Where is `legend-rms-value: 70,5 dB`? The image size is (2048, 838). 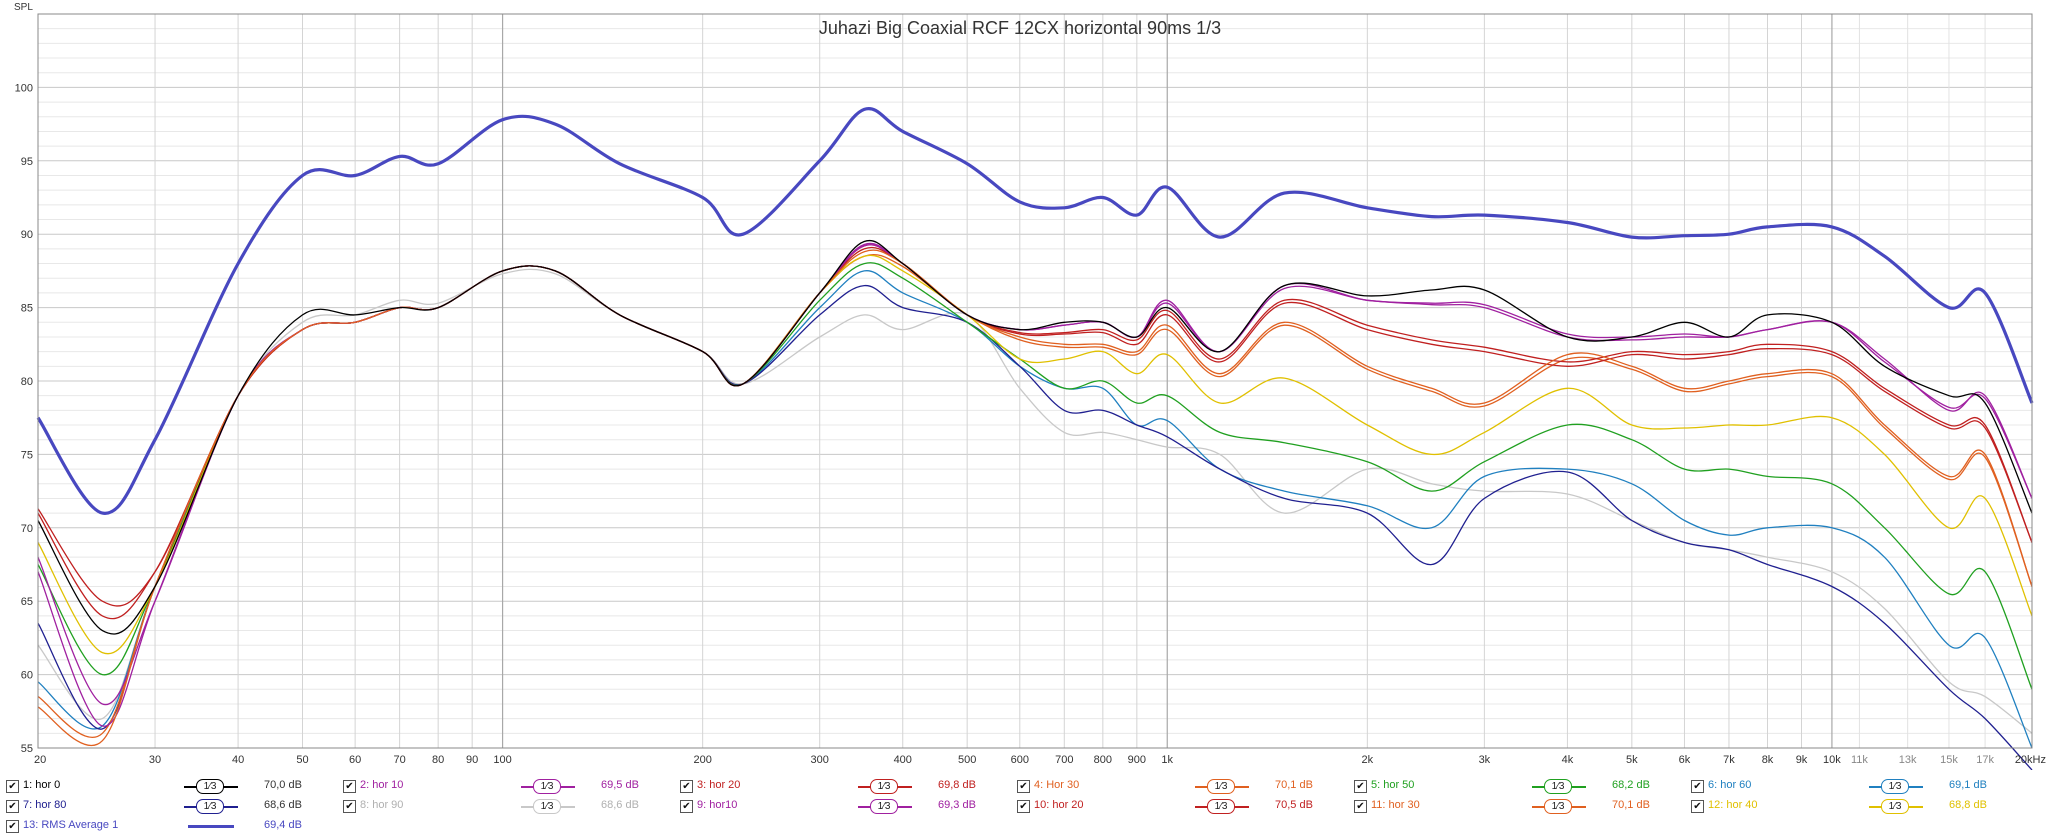
legend-rms-value: 70,5 dB is located at coordinates (1294, 805).